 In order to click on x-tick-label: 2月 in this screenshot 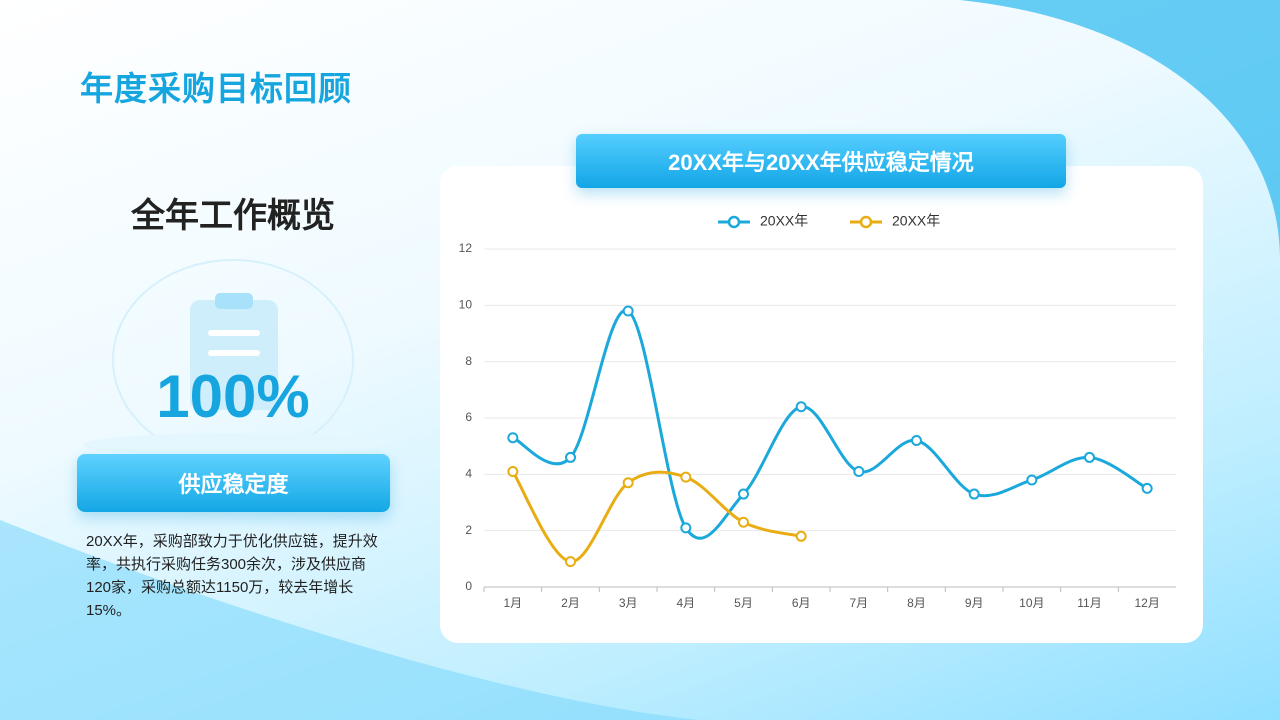, I will do `click(570, 603)`.